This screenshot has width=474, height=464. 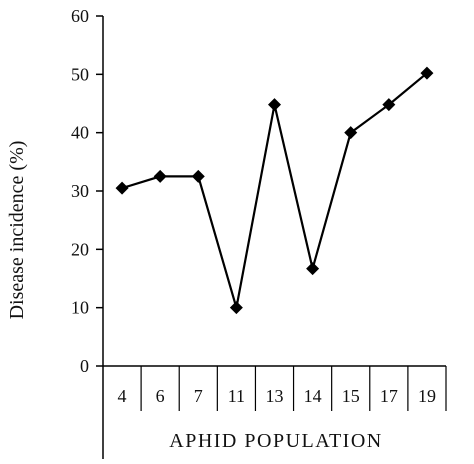 What do you see at coordinates (80, 249) in the screenshot?
I see `y-tick-label: 20` at bounding box center [80, 249].